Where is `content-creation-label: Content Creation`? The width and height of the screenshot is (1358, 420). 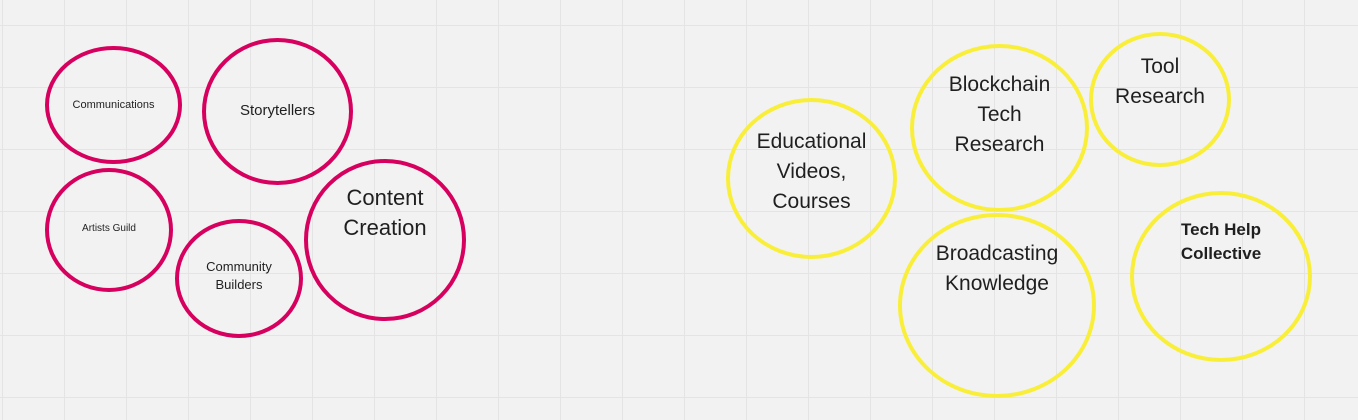
content-creation-label: Content Creation is located at coordinates (385, 212).